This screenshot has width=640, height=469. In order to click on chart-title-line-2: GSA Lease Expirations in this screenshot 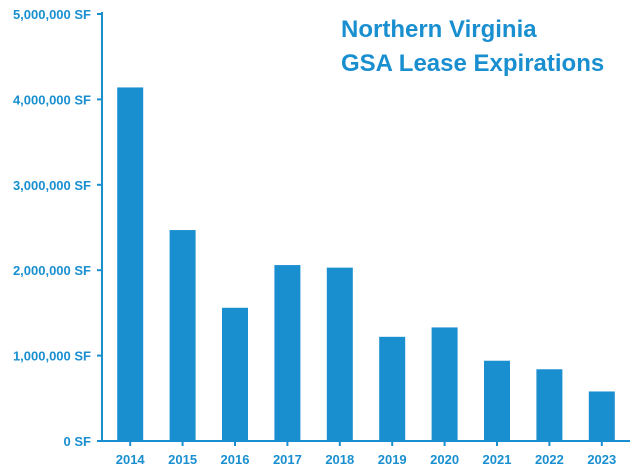, I will do `click(473, 63)`.